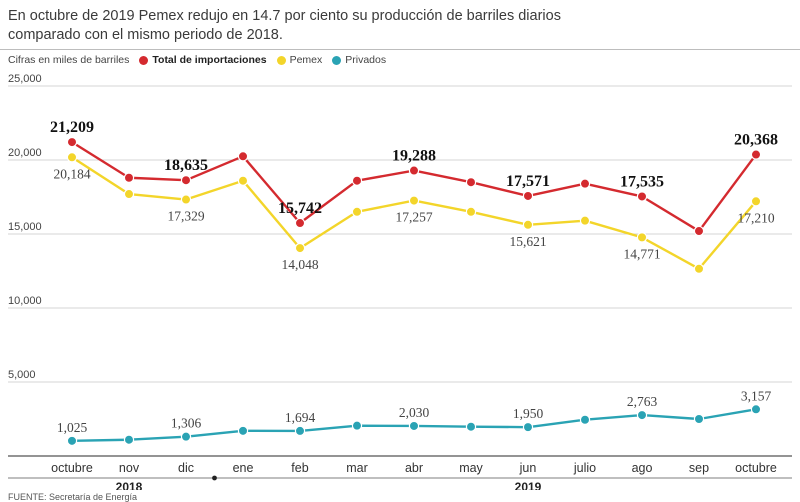  Describe the element at coordinates (209, 60) in the screenshot. I see `legend-label-total: Total de importaciones` at that location.